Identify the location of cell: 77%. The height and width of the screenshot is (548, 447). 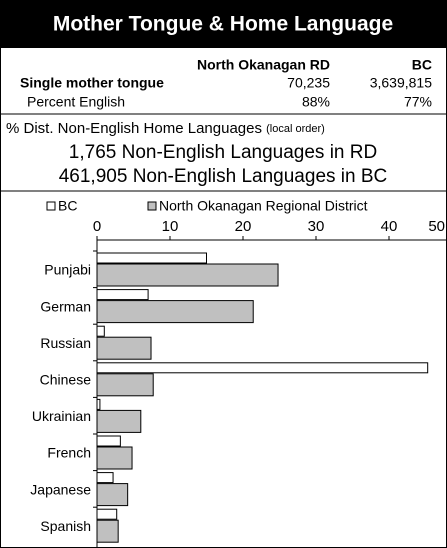
(418, 102).